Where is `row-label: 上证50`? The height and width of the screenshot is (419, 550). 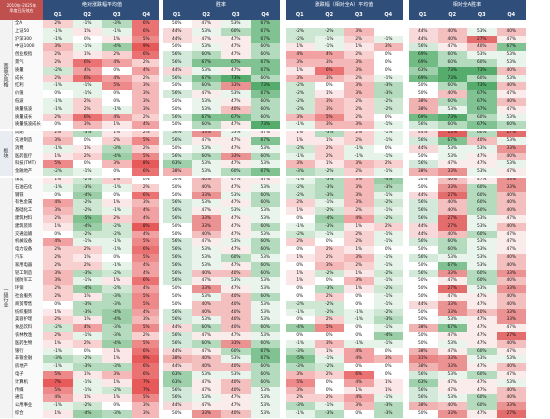
row-label: 上证50 is located at coordinates (28, 31).